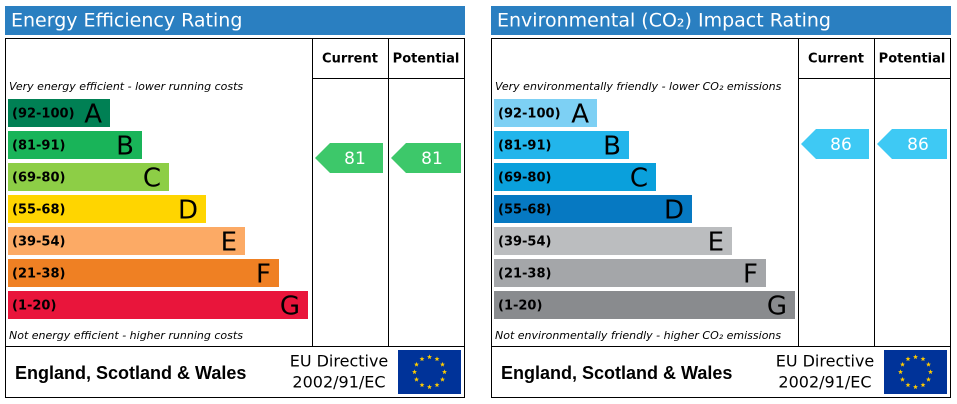 The image size is (957, 404). What do you see at coordinates (126, 21) in the screenshot?
I see `panel-title: Energy Efficiency Rating` at bounding box center [126, 21].